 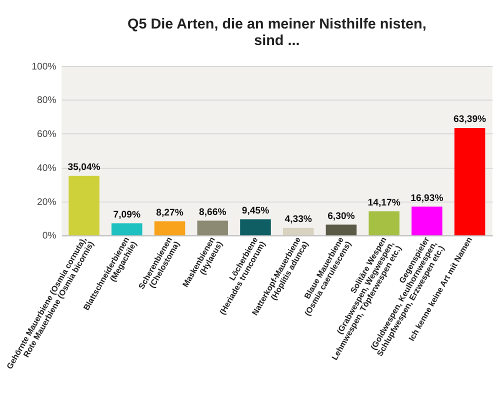 I want to click on data-label: 35,04%, so click(x=84, y=168).